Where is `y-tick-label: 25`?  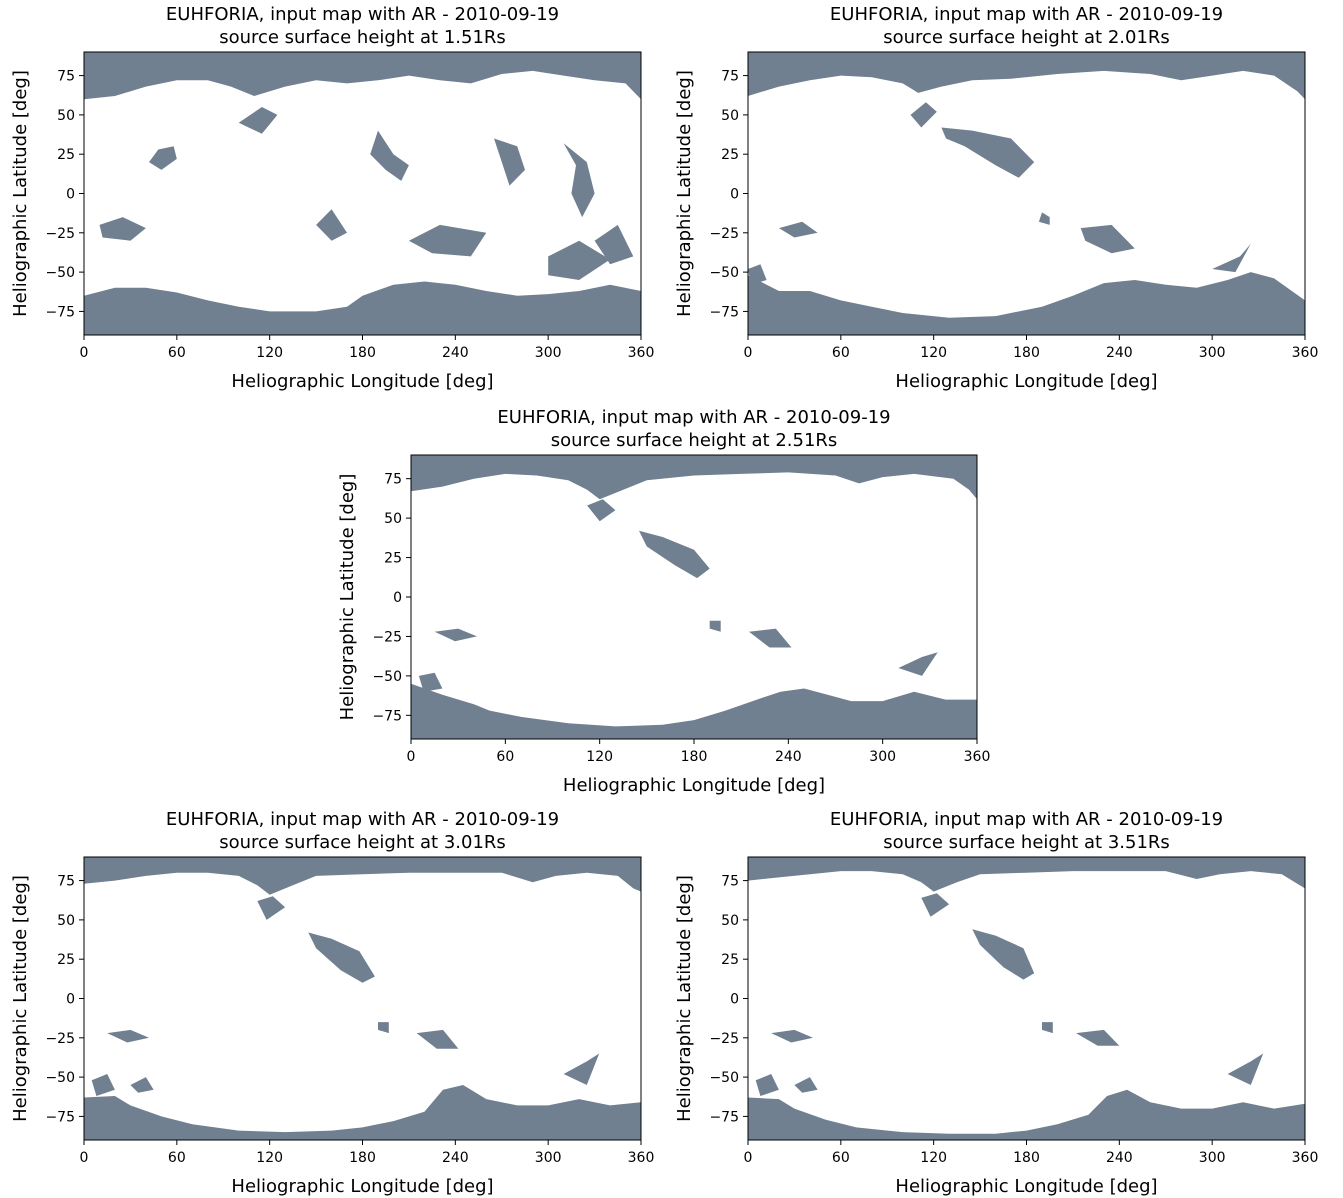
y-tick-label: 25 is located at coordinates (393, 559).